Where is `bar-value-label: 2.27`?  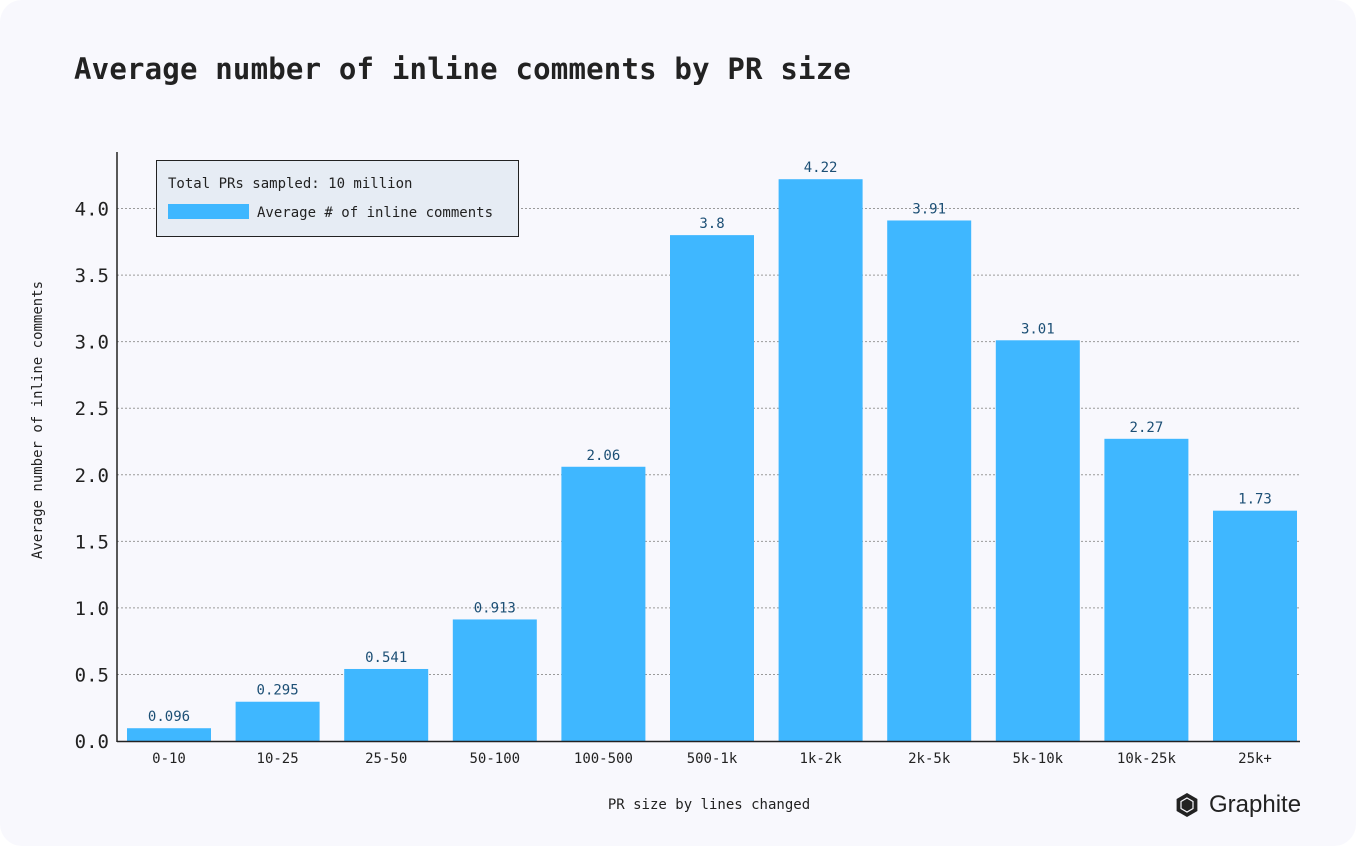 bar-value-label: 2.27 is located at coordinates (1147, 428).